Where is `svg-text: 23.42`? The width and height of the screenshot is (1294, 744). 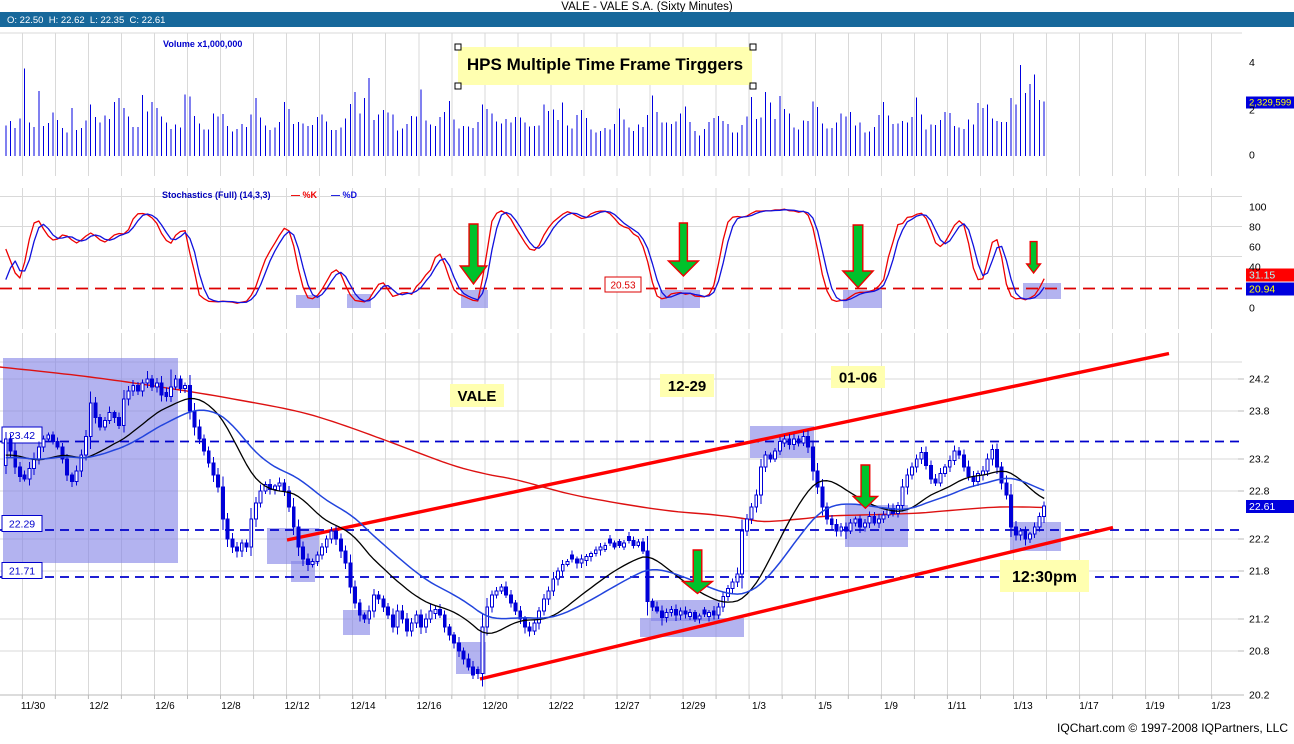
svg-text: 23.42 is located at coordinates (22, 436).